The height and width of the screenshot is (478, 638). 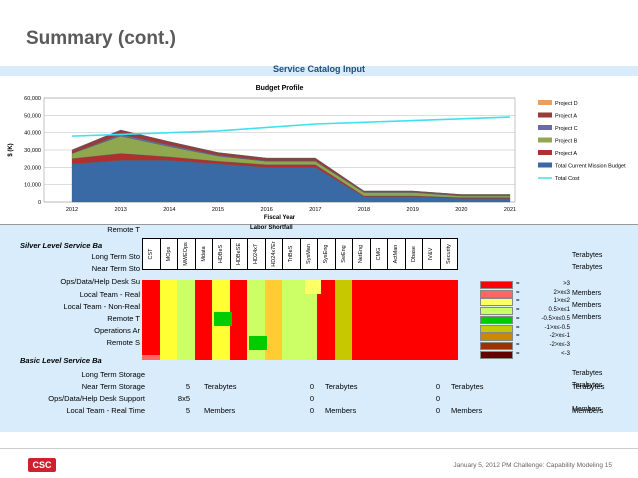 What do you see at coordinates (123, 342) in the screenshot?
I see `silver-row-label: Remote S` at bounding box center [123, 342].